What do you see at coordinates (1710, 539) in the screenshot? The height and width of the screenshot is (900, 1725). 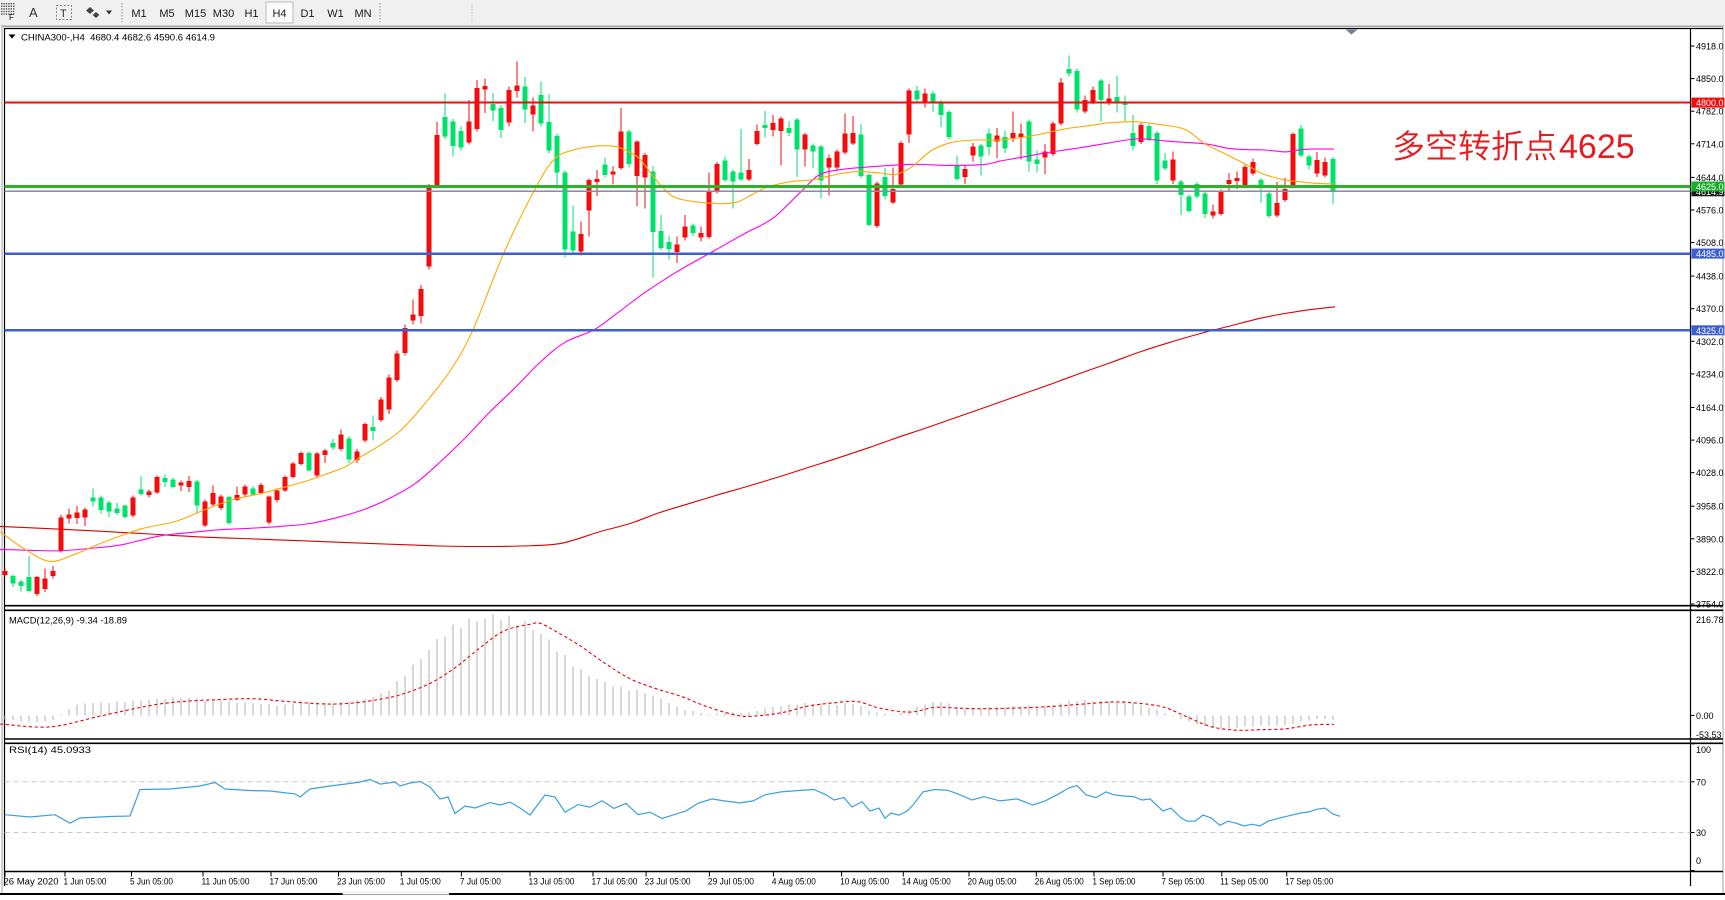 I see `svg-text: 3890.0` at bounding box center [1710, 539].